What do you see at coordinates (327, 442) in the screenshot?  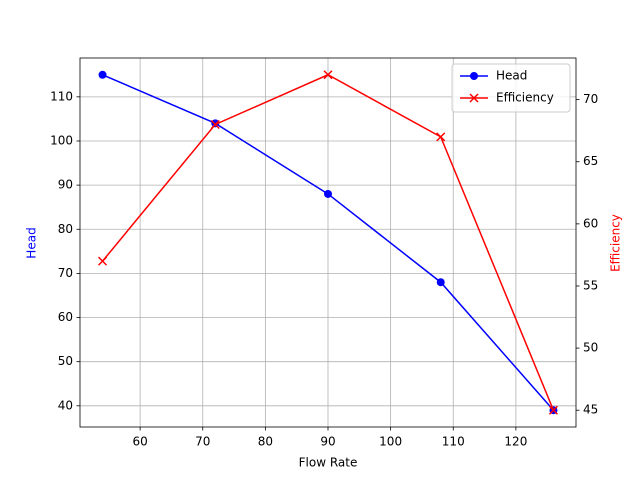 I see `x-tick-label: 90` at bounding box center [327, 442].